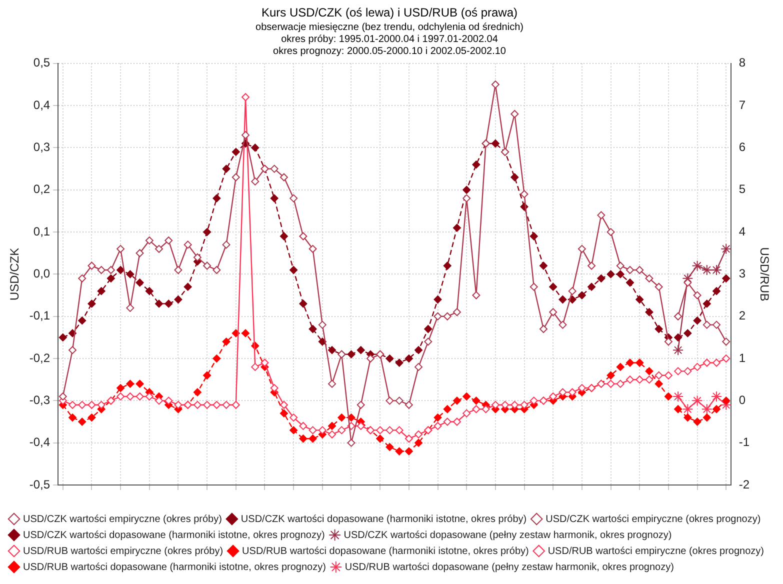 The height and width of the screenshot is (584, 783). Describe the element at coordinates (41, 189) in the screenshot. I see `y-tick-label: 0,2` at that location.